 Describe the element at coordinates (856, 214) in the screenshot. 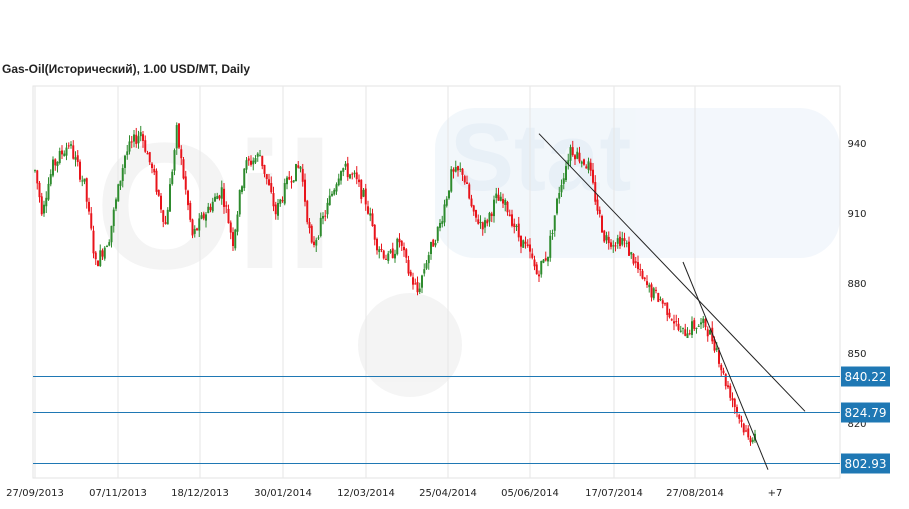

I see `y-tick-label: 910` at that location.